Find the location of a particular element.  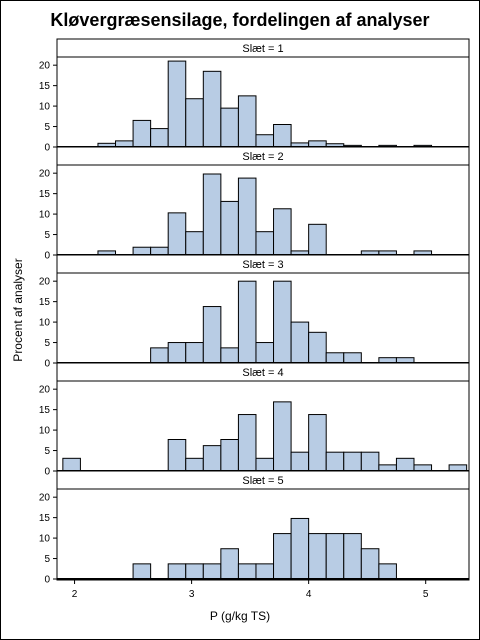

x-tick-label: 4 is located at coordinates (309, 594).